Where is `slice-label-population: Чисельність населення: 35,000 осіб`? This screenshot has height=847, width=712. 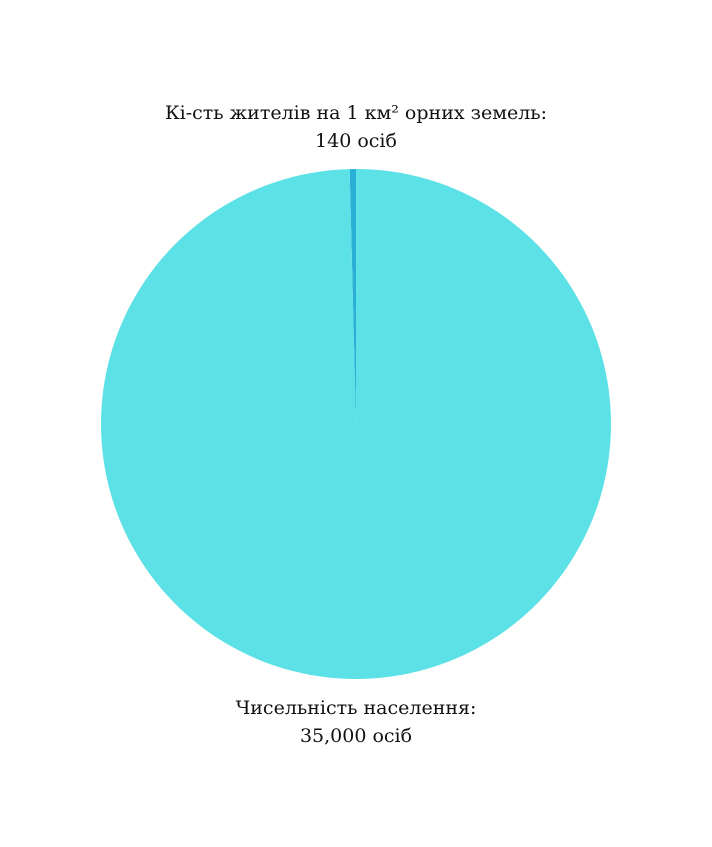
slice-label-population: Чисельність населення: 35,000 осіб is located at coordinates (356, 722).